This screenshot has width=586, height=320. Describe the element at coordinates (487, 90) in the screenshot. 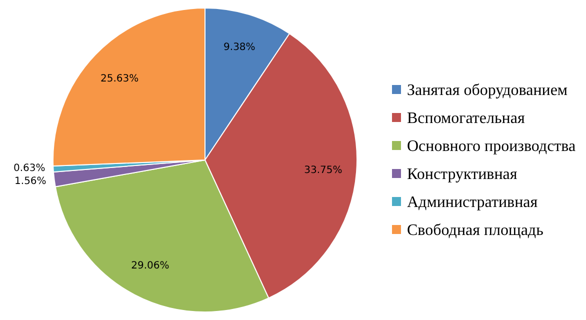

I see `legend-label: Занятая оборудованием` at that location.